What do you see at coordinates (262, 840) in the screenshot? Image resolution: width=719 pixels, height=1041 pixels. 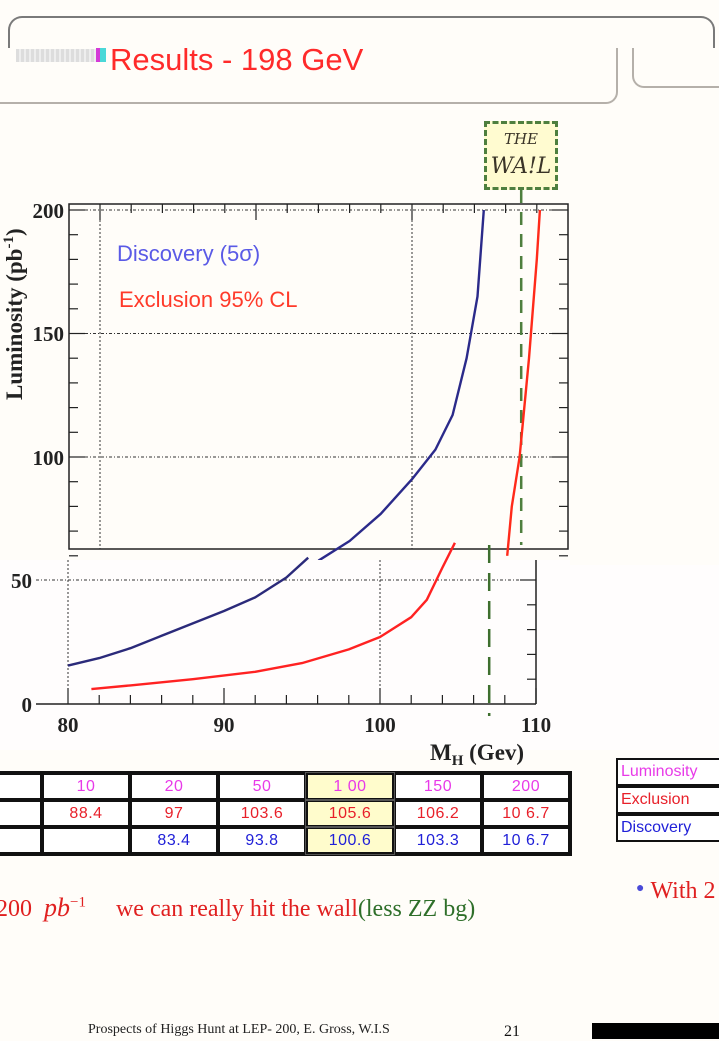 I see `table-cell: 93.8` at bounding box center [262, 840].